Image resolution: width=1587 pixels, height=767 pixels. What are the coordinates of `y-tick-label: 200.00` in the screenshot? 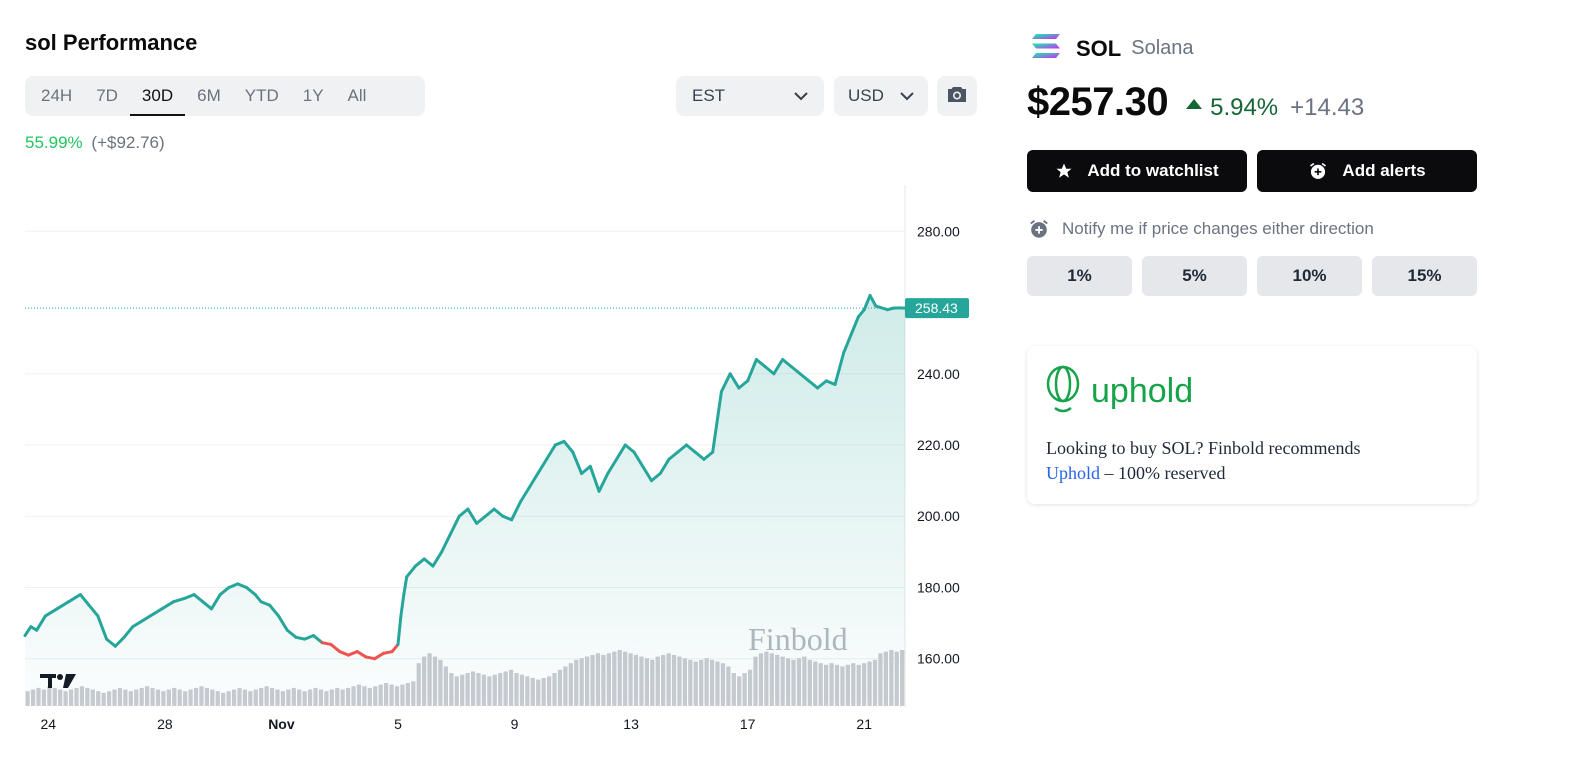 It's located at (938, 516).